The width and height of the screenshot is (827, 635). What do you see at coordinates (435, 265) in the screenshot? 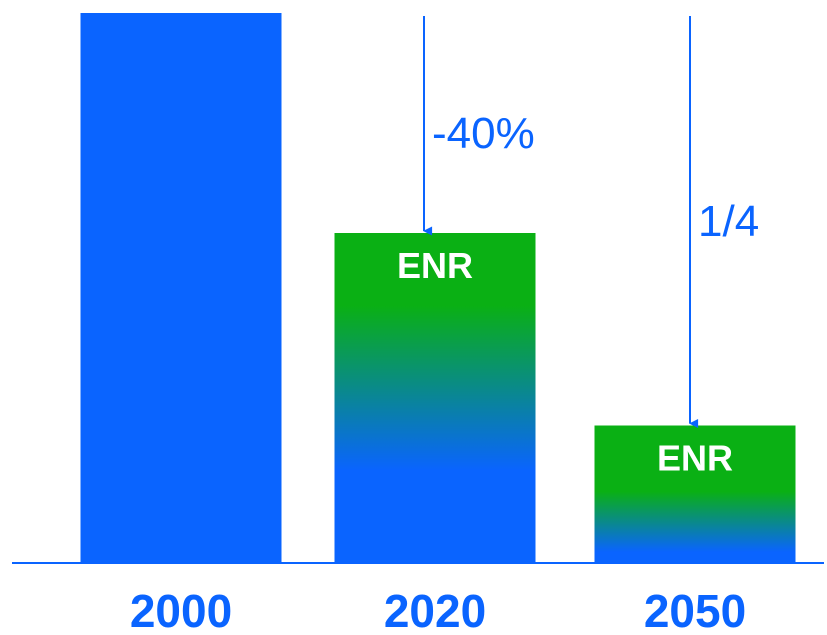
I see `bar-label-2020: ENR` at bounding box center [435, 265].